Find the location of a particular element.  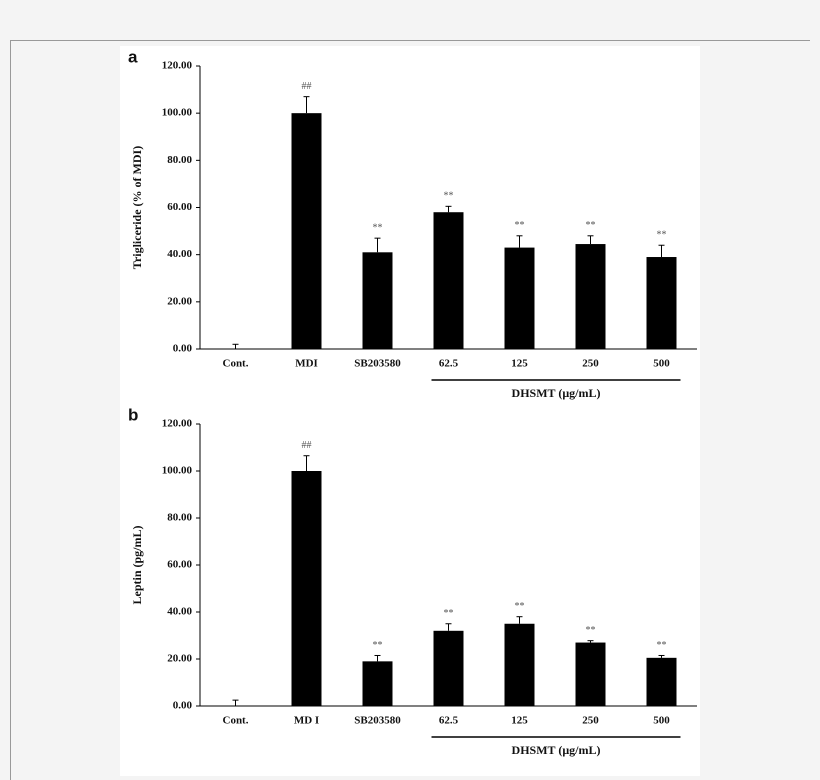

x-tick-label: MD I is located at coordinates (306, 721).